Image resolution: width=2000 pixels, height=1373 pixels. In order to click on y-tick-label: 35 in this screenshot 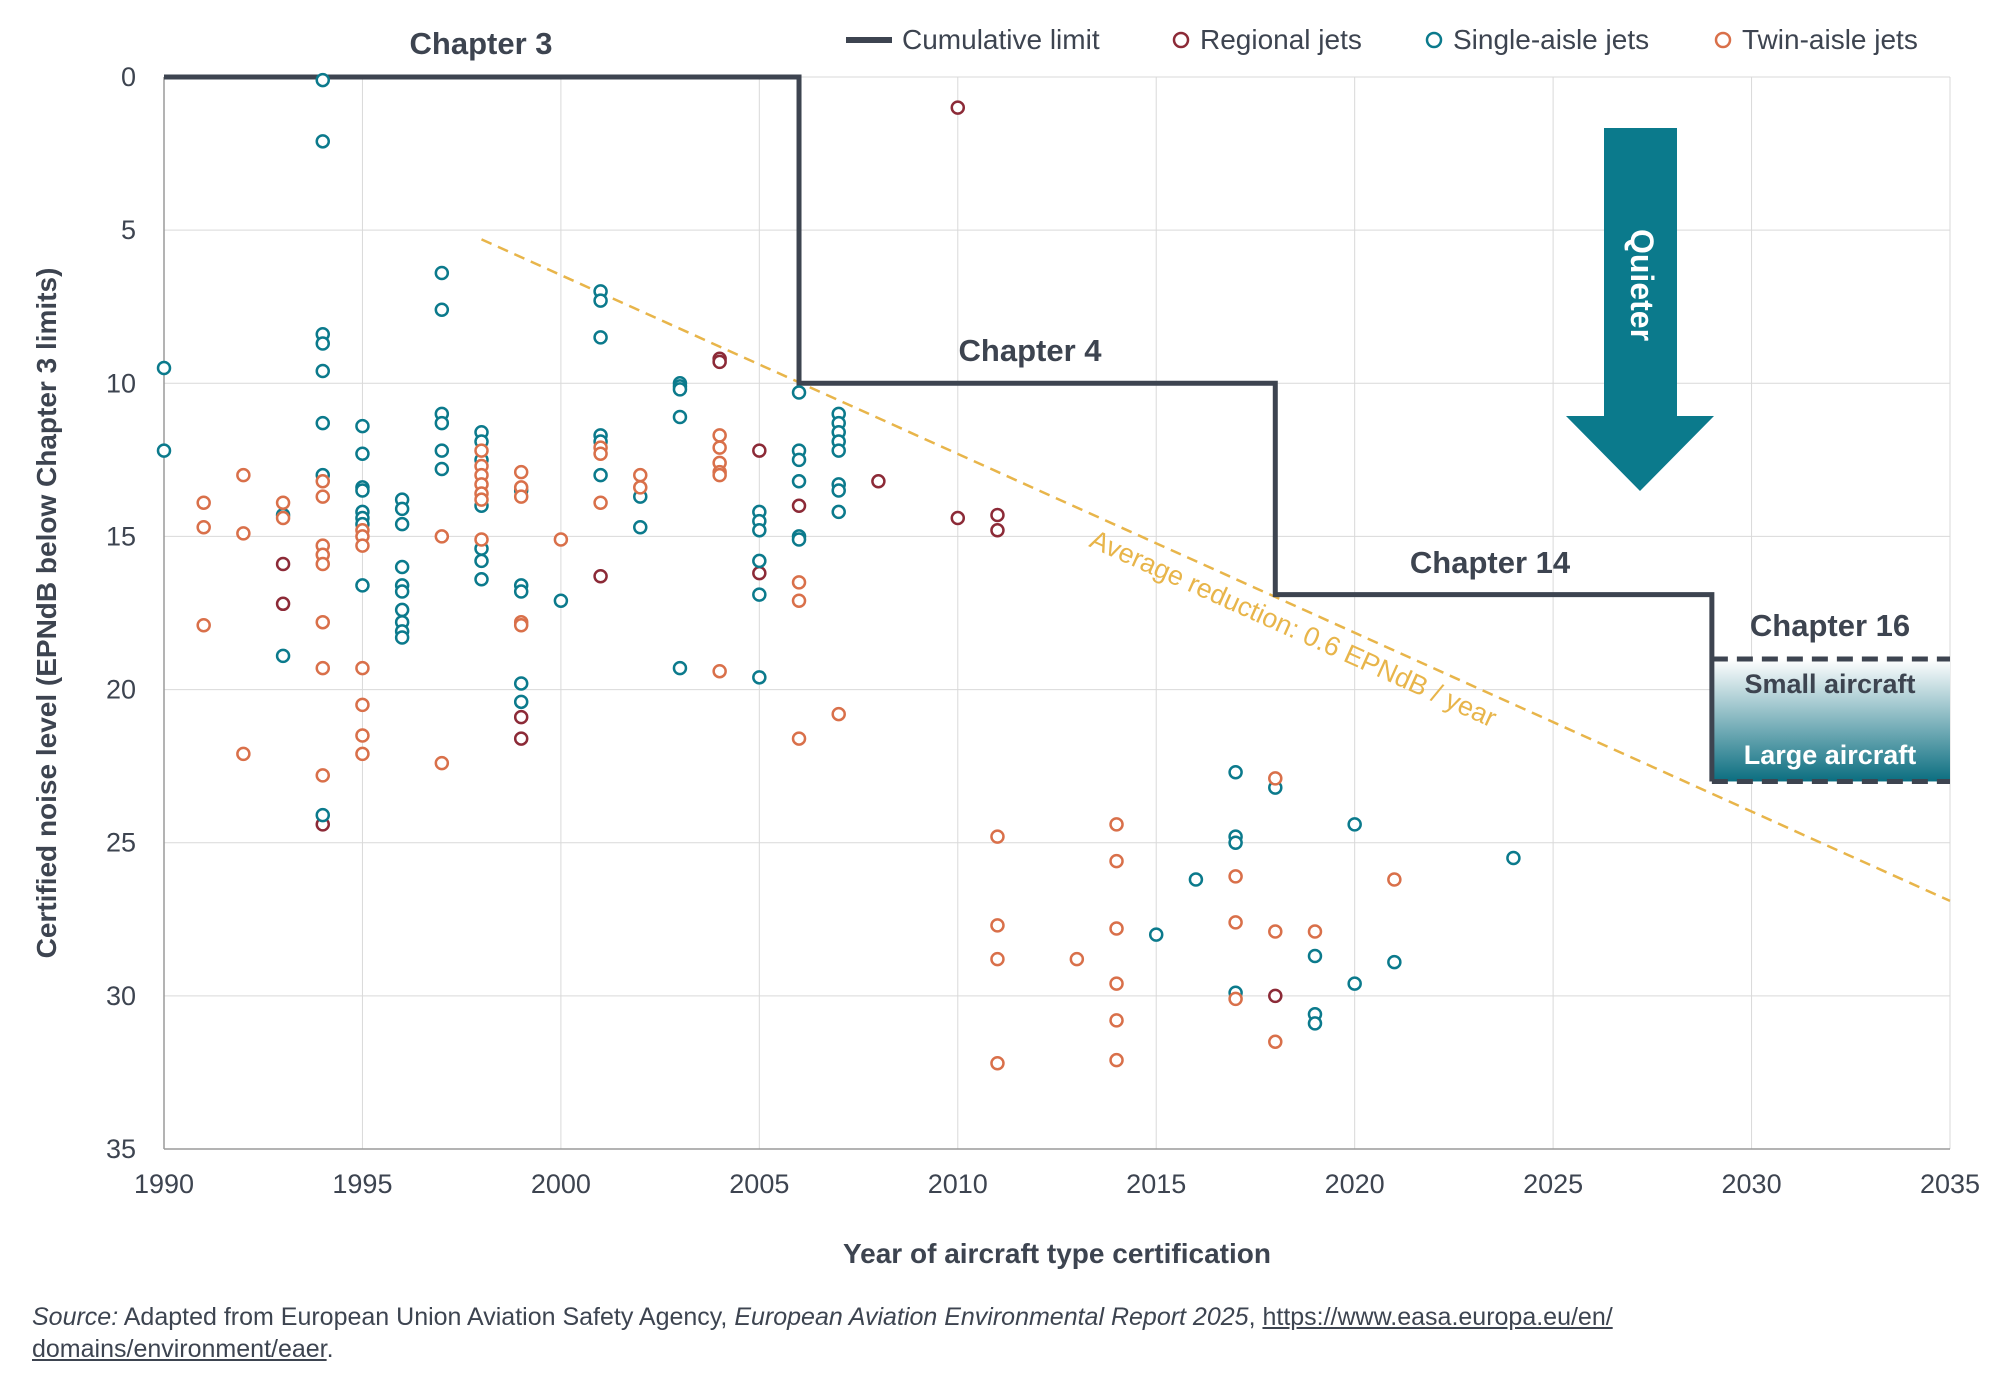, I will do `click(121, 1149)`.